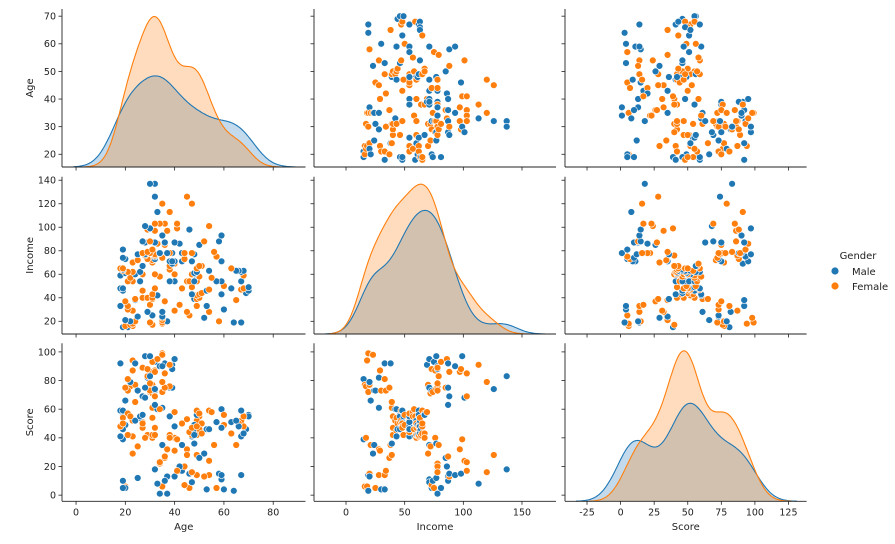 This screenshot has height=544, width=895. What do you see at coordinates (463, 512) in the screenshot?
I see `x-tick-label: 100` at bounding box center [463, 512].